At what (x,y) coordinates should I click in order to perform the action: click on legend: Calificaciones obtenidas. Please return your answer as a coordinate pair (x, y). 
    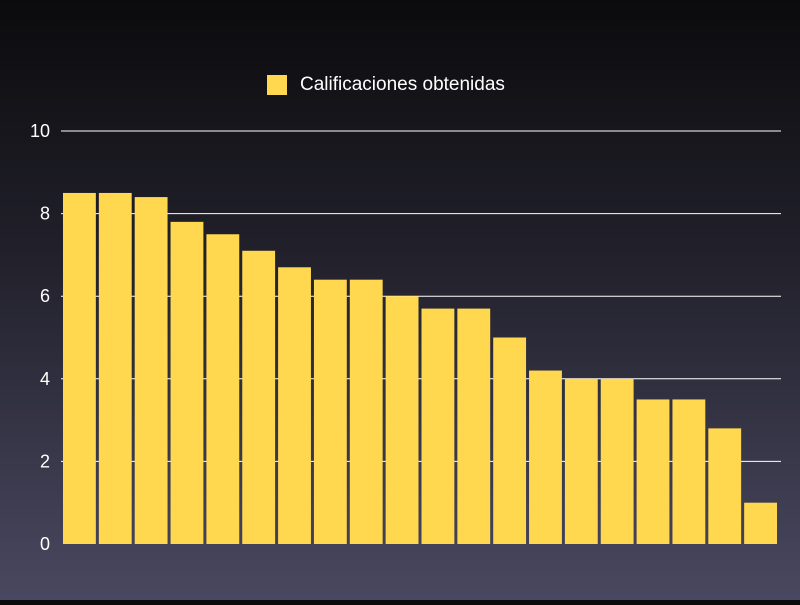
    Looking at the image, I should click on (386, 84).